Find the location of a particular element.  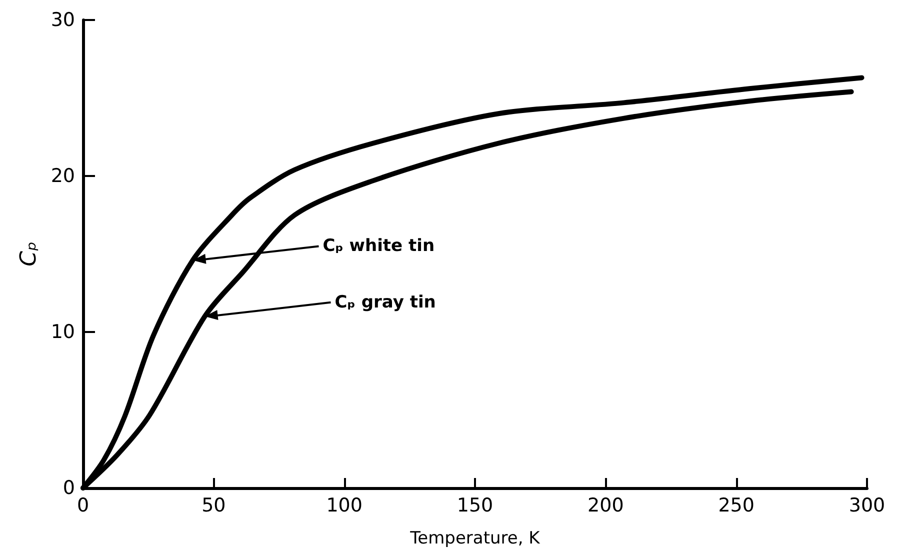

annotation: Cₚ gray tin is located at coordinates (385, 302).